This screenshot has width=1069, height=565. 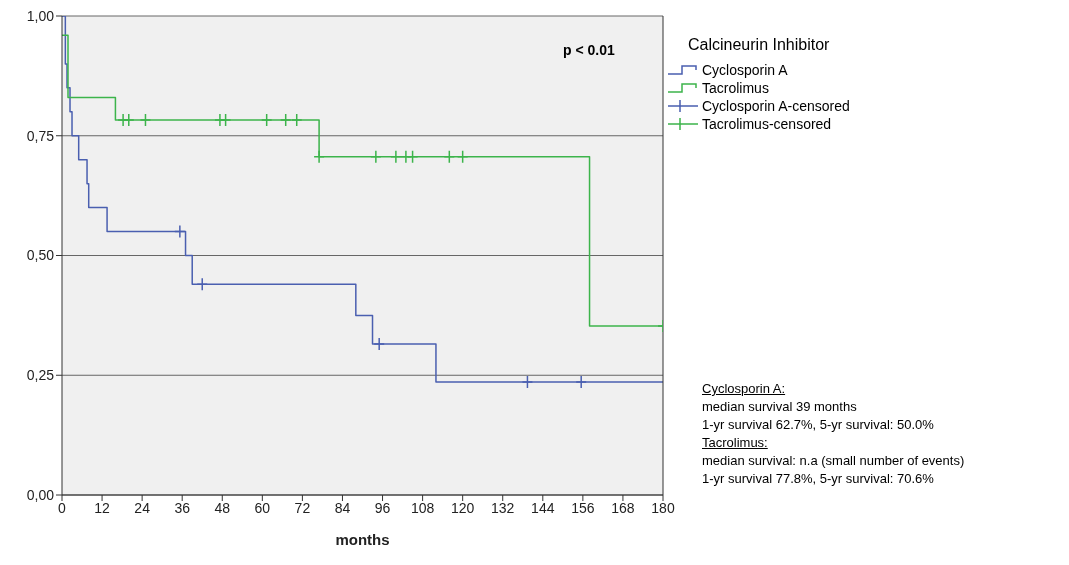 I want to click on legend-label: Cyclosporin A-censored, so click(x=776, y=105).